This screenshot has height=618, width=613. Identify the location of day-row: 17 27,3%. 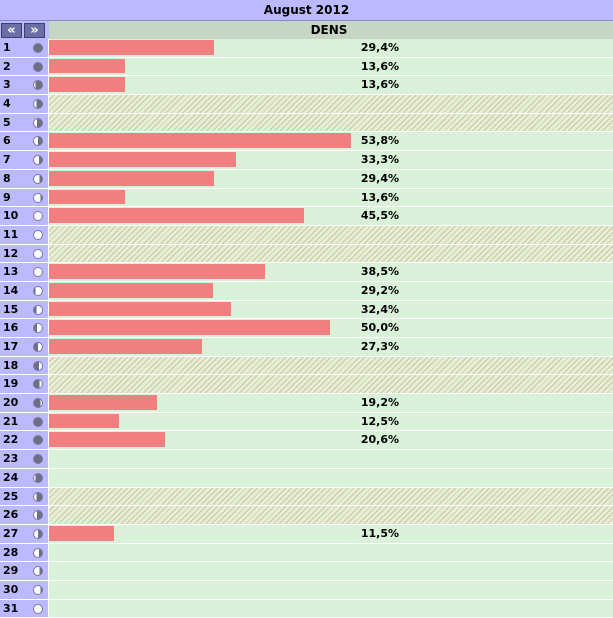
(306, 347).